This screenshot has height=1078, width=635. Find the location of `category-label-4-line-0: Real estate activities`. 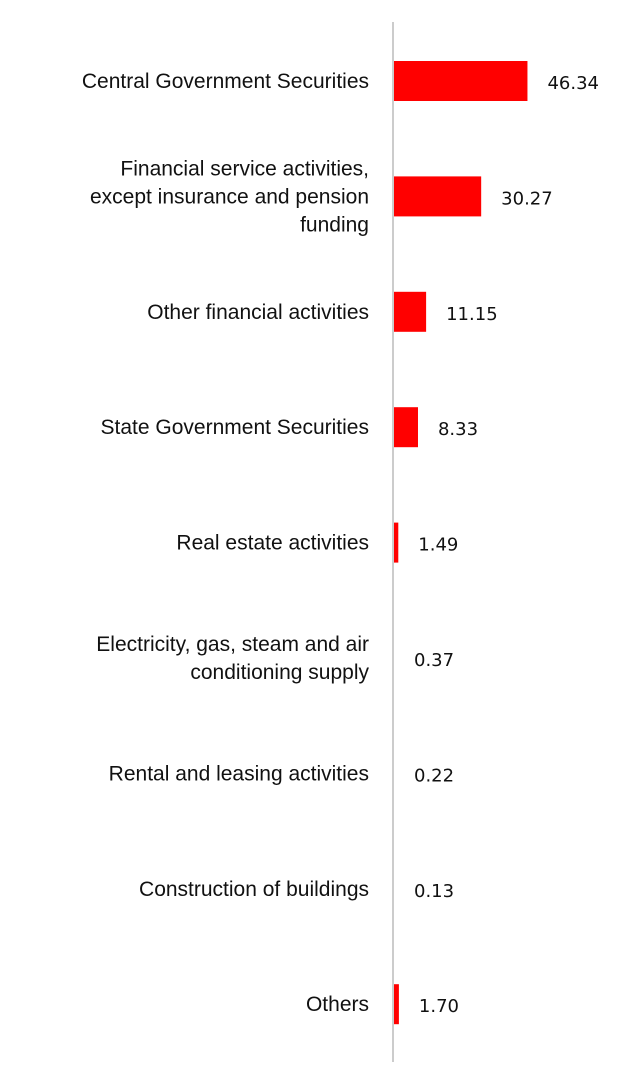

category-label-4-line-0: Real estate activities is located at coordinates (272, 543).